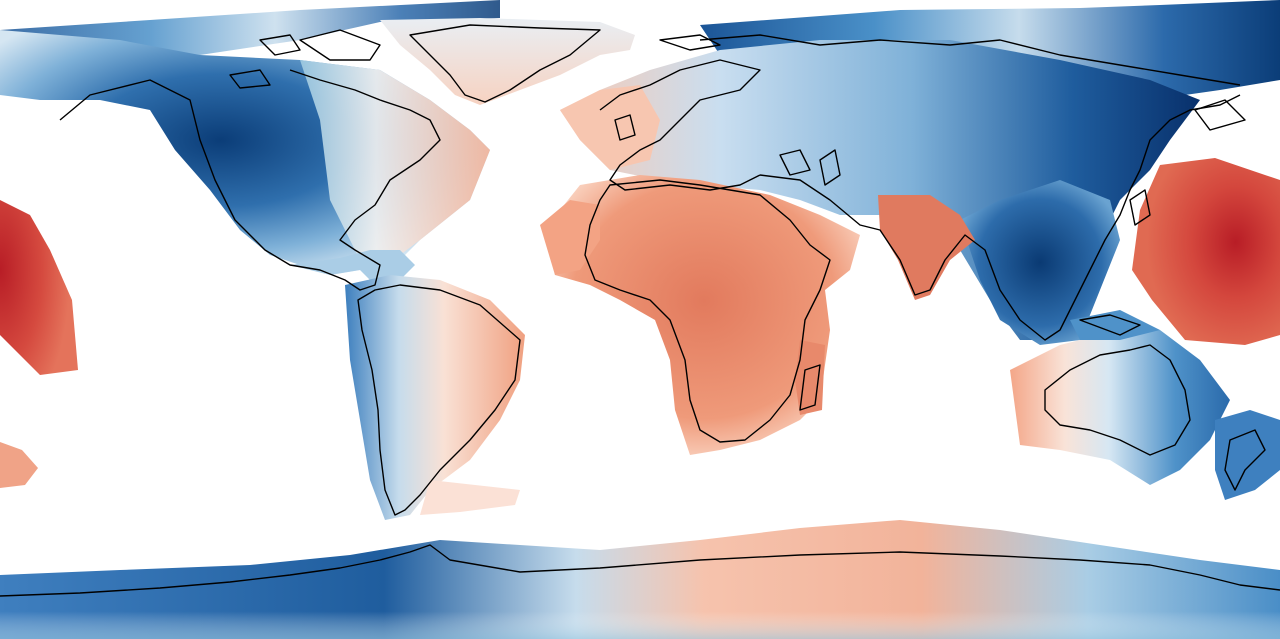 This screenshot has width=1280, height=639. Describe the element at coordinates (1206, 251) in the screenshot. I see `pacific-east-field` at that location.